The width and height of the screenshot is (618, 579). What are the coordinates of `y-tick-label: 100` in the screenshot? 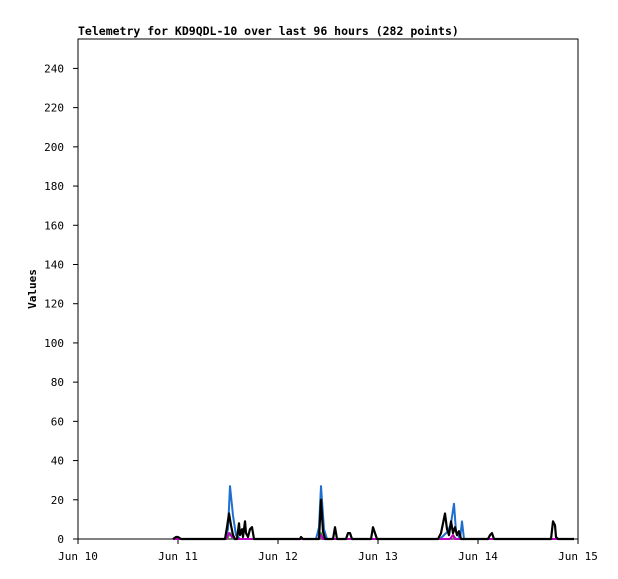 It's located at (54, 343).